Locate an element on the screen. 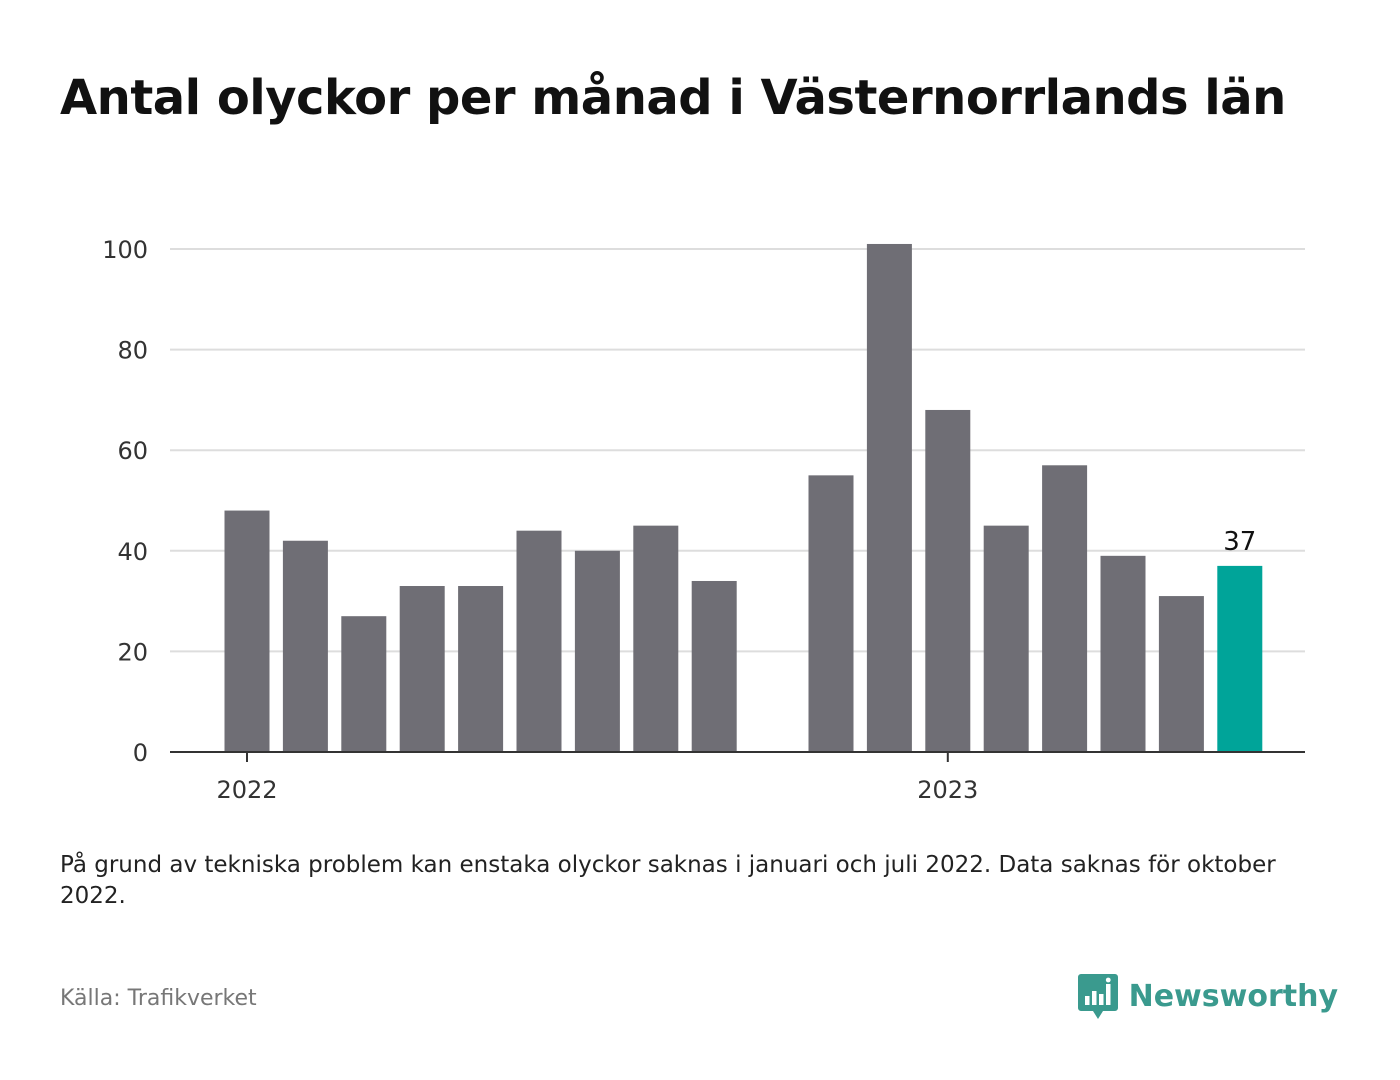 The width and height of the screenshot is (1400, 1080). brand-logo: Newsworthy is located at coordinates (1207, 996).